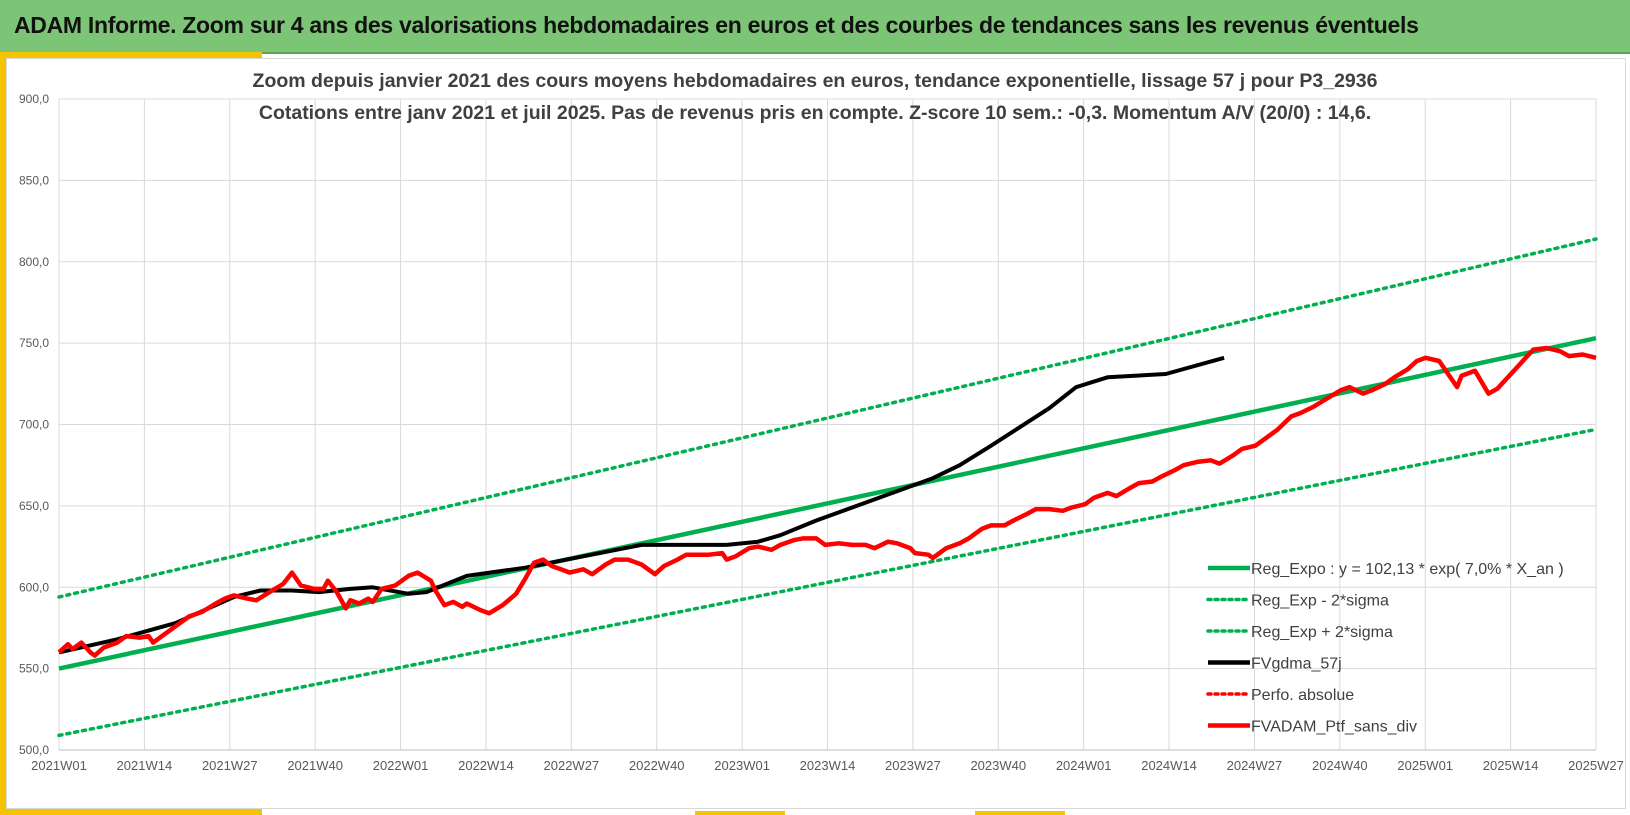  What do you see at coordinates (315, 765) in the screenshot?
I see `x-tick-label: 2021W40` at bounding box center [315, 765].